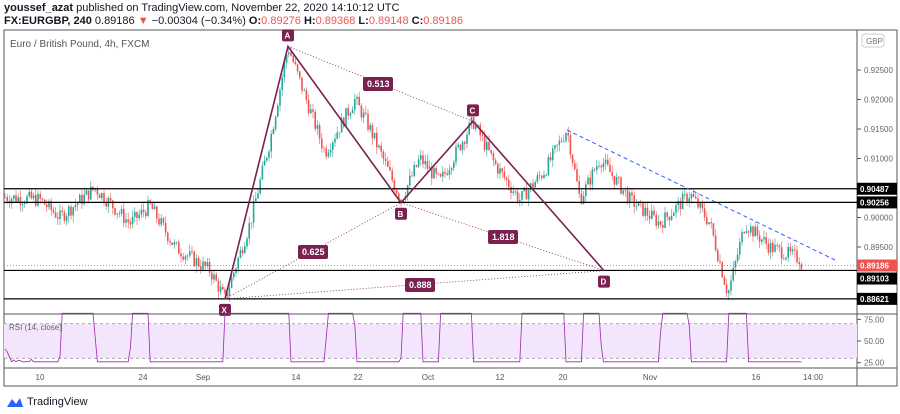 The width and height of the screenshot is (900, 414). I want to click on tradingview-logo: TradingView, so click(47, 402).